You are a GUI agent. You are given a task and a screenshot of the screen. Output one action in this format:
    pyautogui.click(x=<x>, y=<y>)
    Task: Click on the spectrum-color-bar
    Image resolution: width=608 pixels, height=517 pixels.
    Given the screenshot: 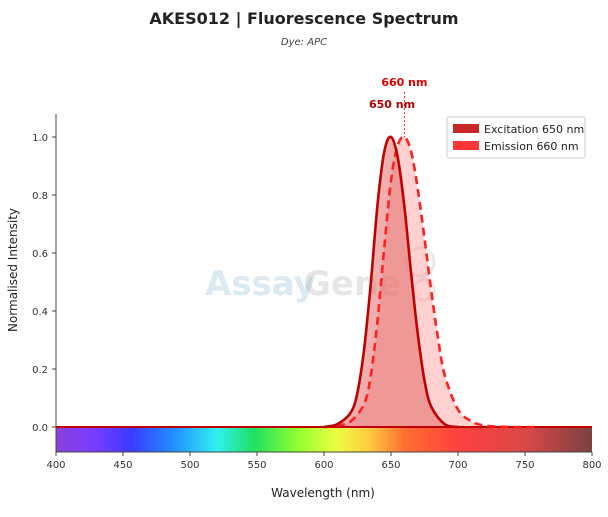 What is the action you would take?
    pyautogui.click(x=324, y=439)
    